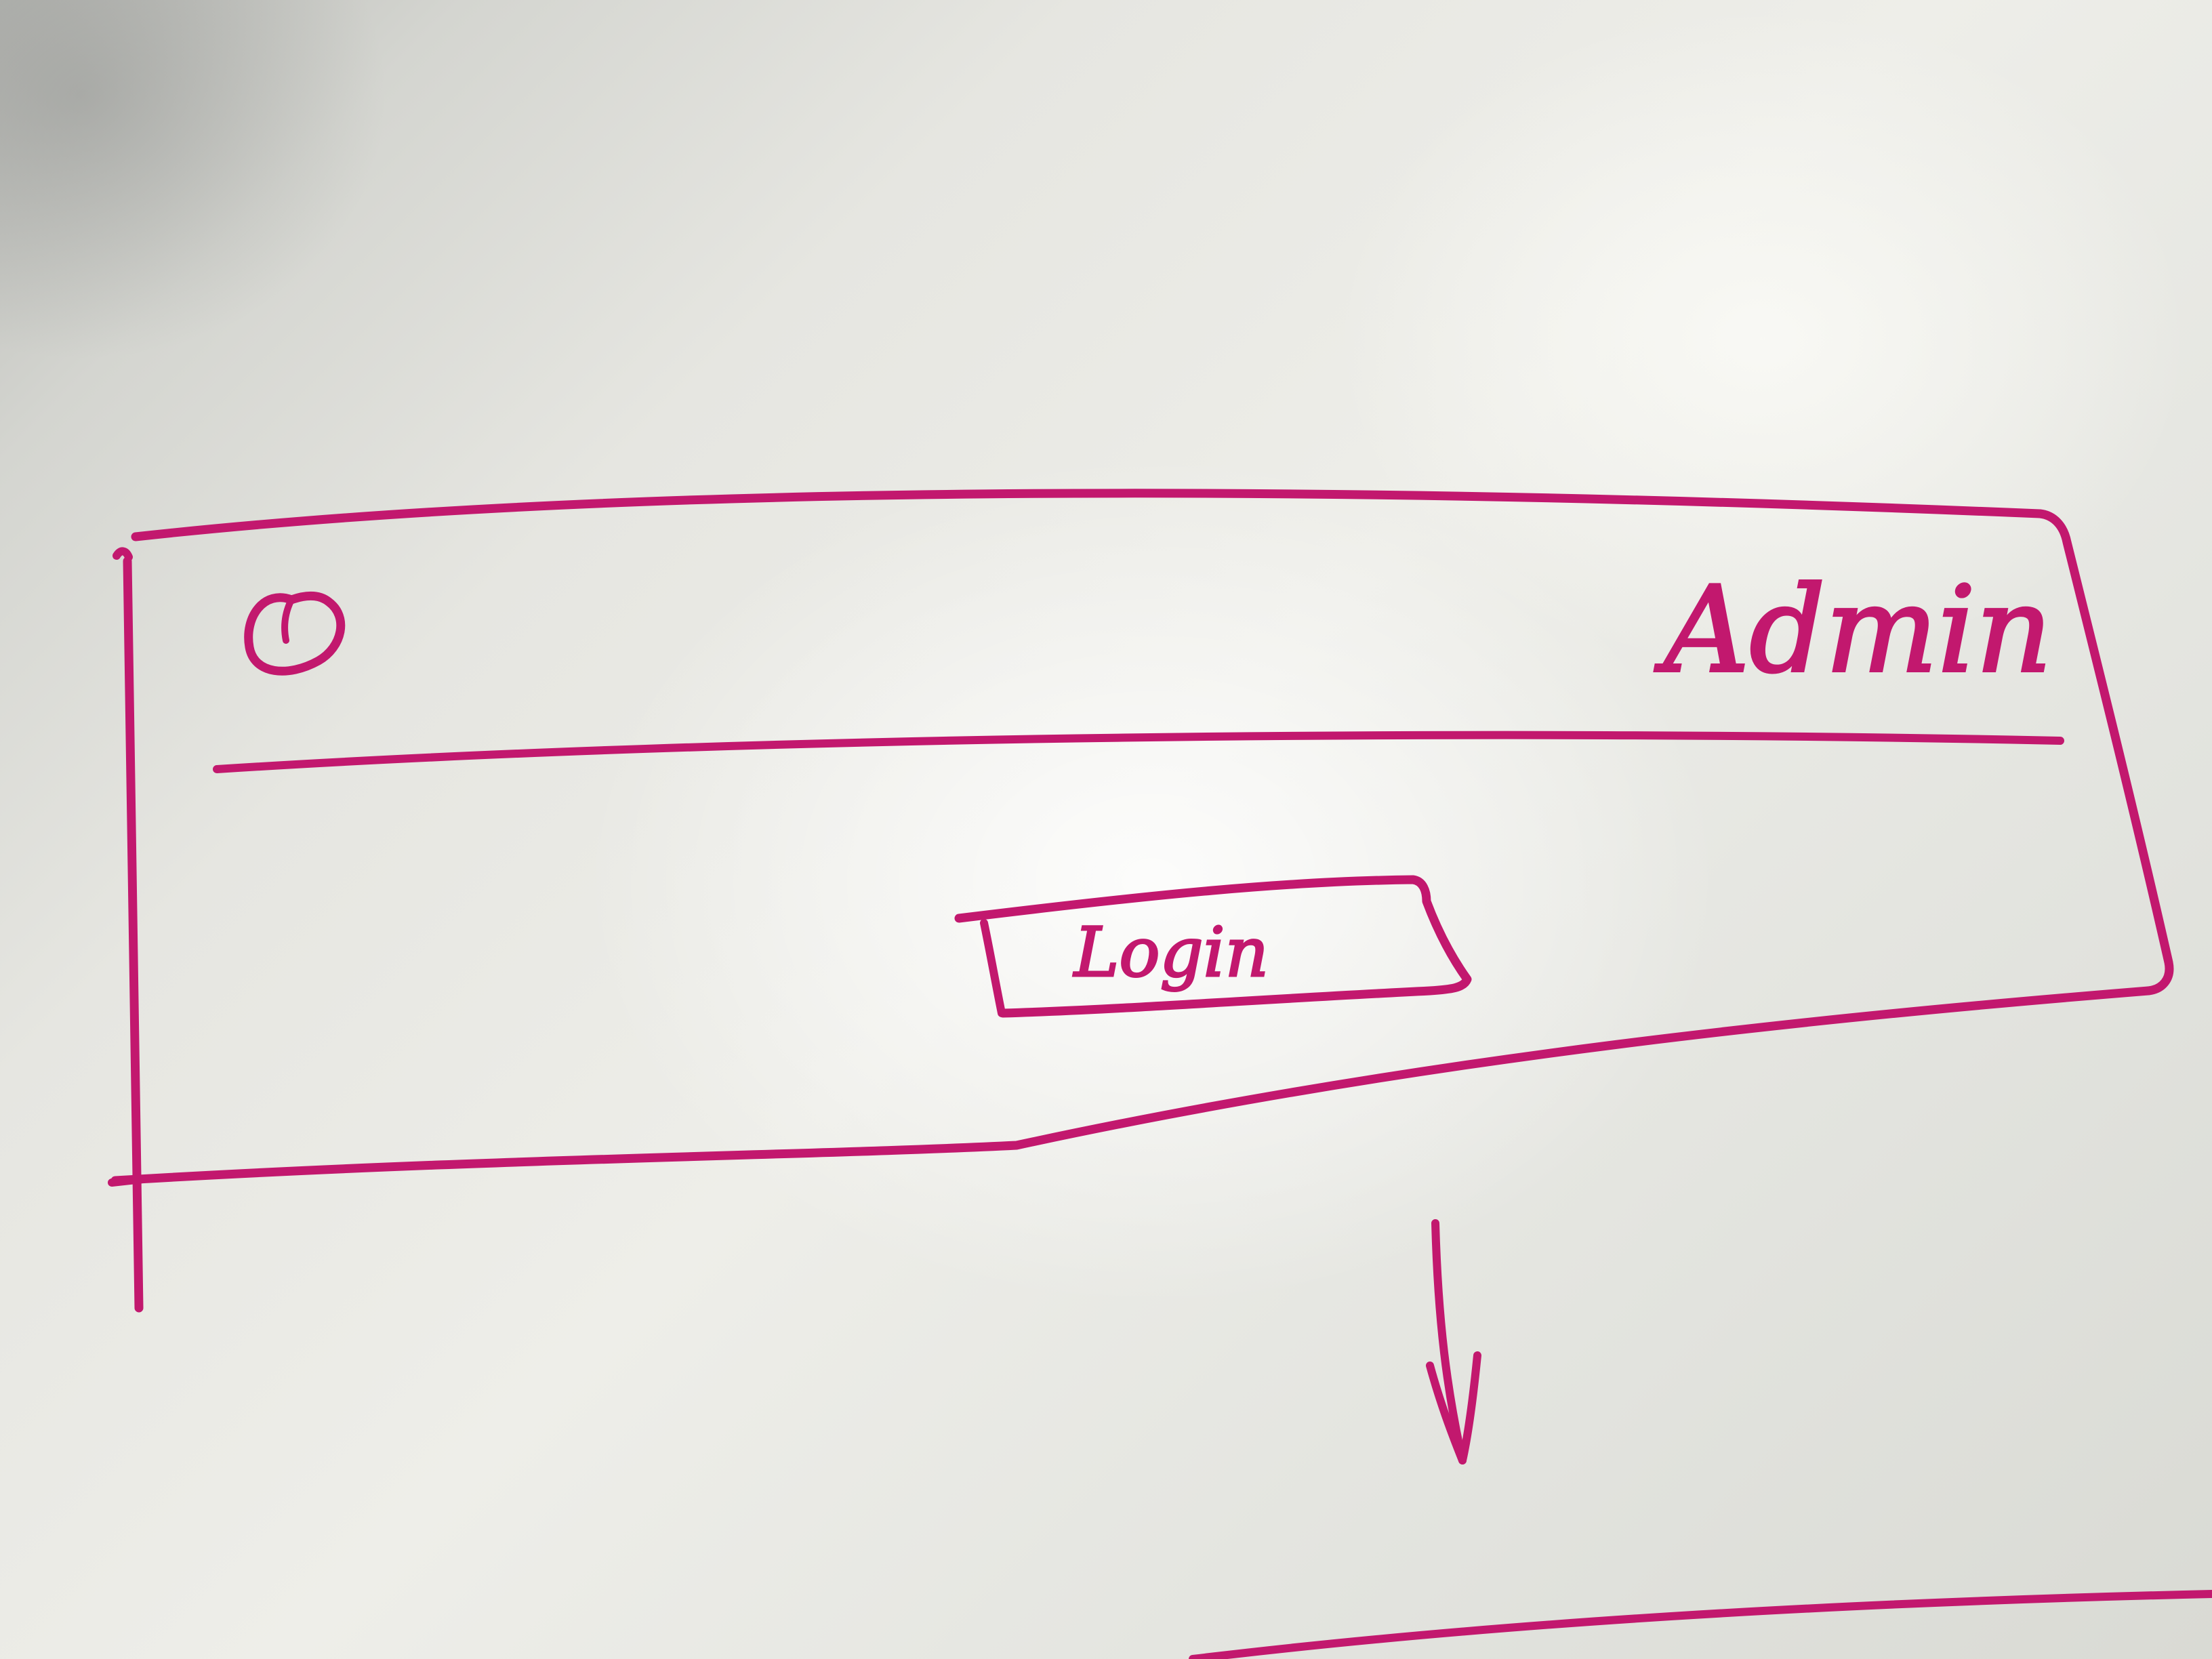 This screenshot has height=1659, width=2212. Describe the element at coordinates (1453, 1342) in the screenshot. I see `arrow-down-icon` at that location.